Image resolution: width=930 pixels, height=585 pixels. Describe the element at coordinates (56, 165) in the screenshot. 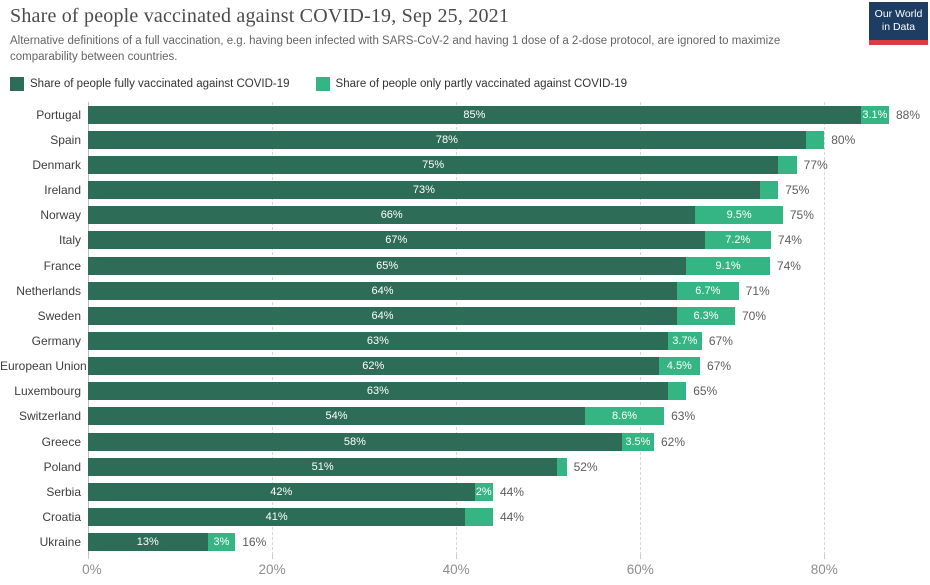

I see `country-label: Denmark` at that location.